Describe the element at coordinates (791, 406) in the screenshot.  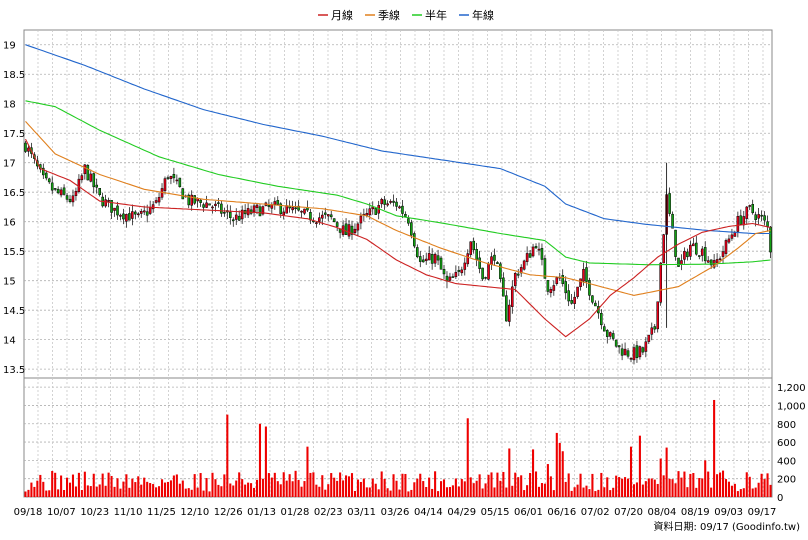
I see `volume-tick-label: 1,000` at that location.